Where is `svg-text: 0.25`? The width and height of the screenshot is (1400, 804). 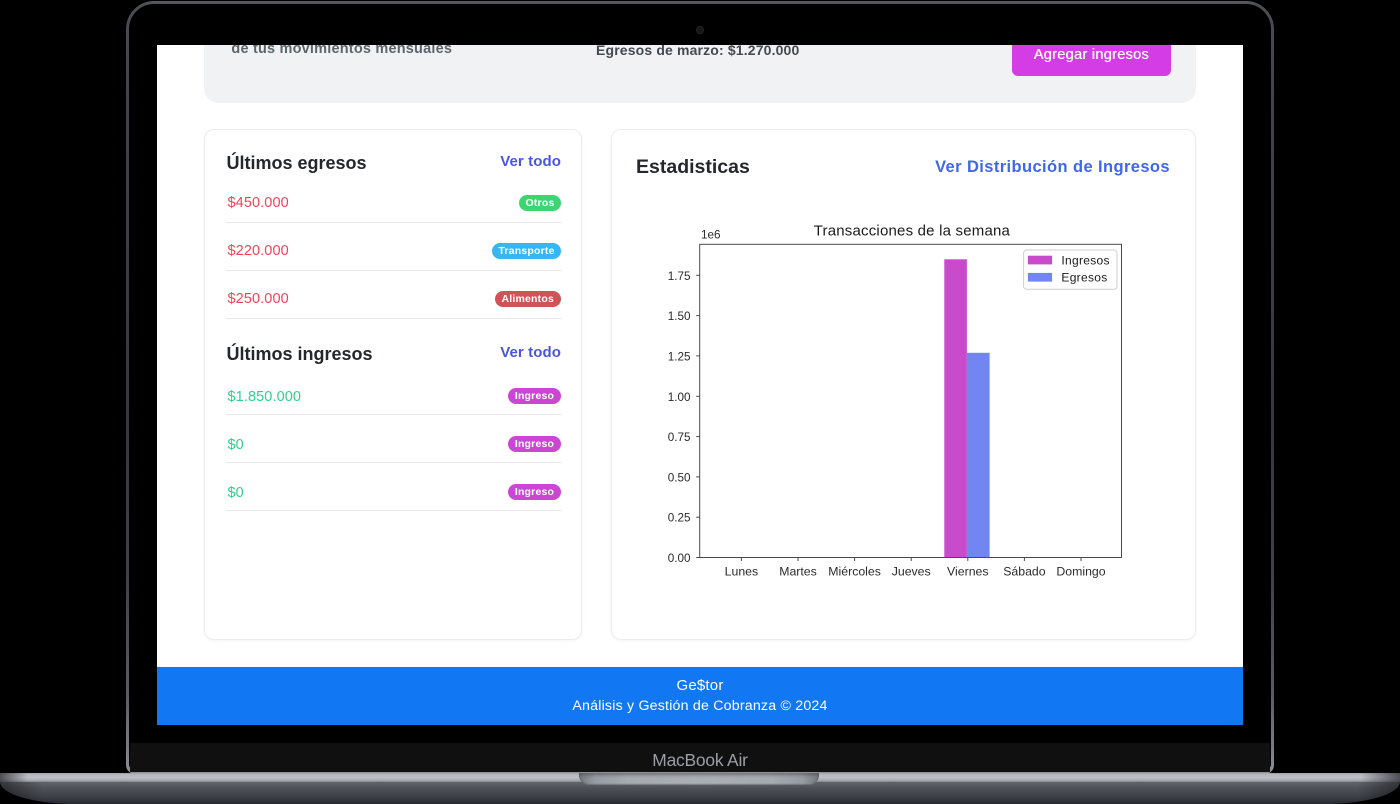
svg-text: 0.25 is located at coordinates (679, 518).